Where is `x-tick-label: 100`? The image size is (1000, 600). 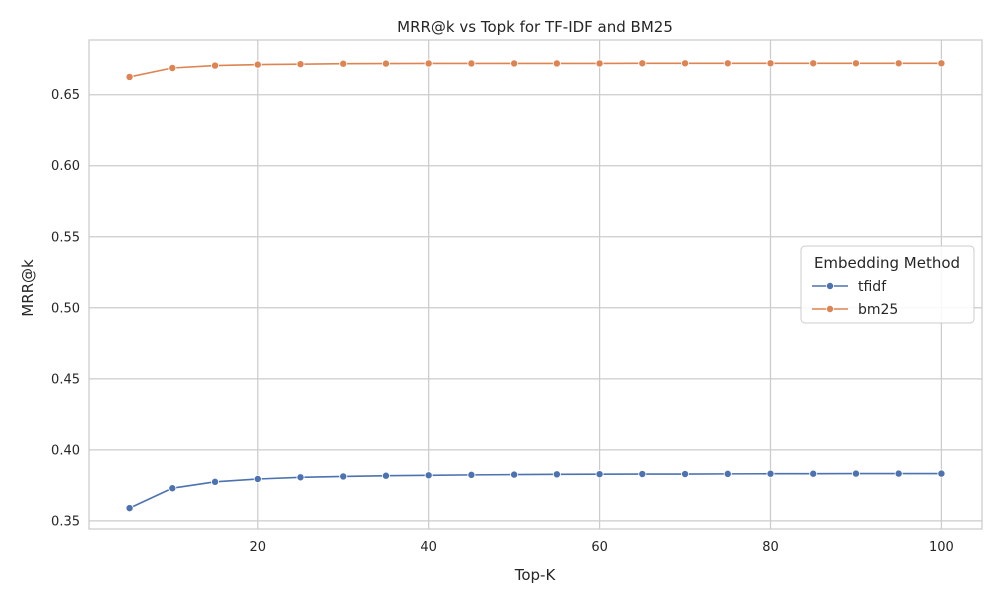
x-tick-label: 100 is located at coordinates (941, 547).